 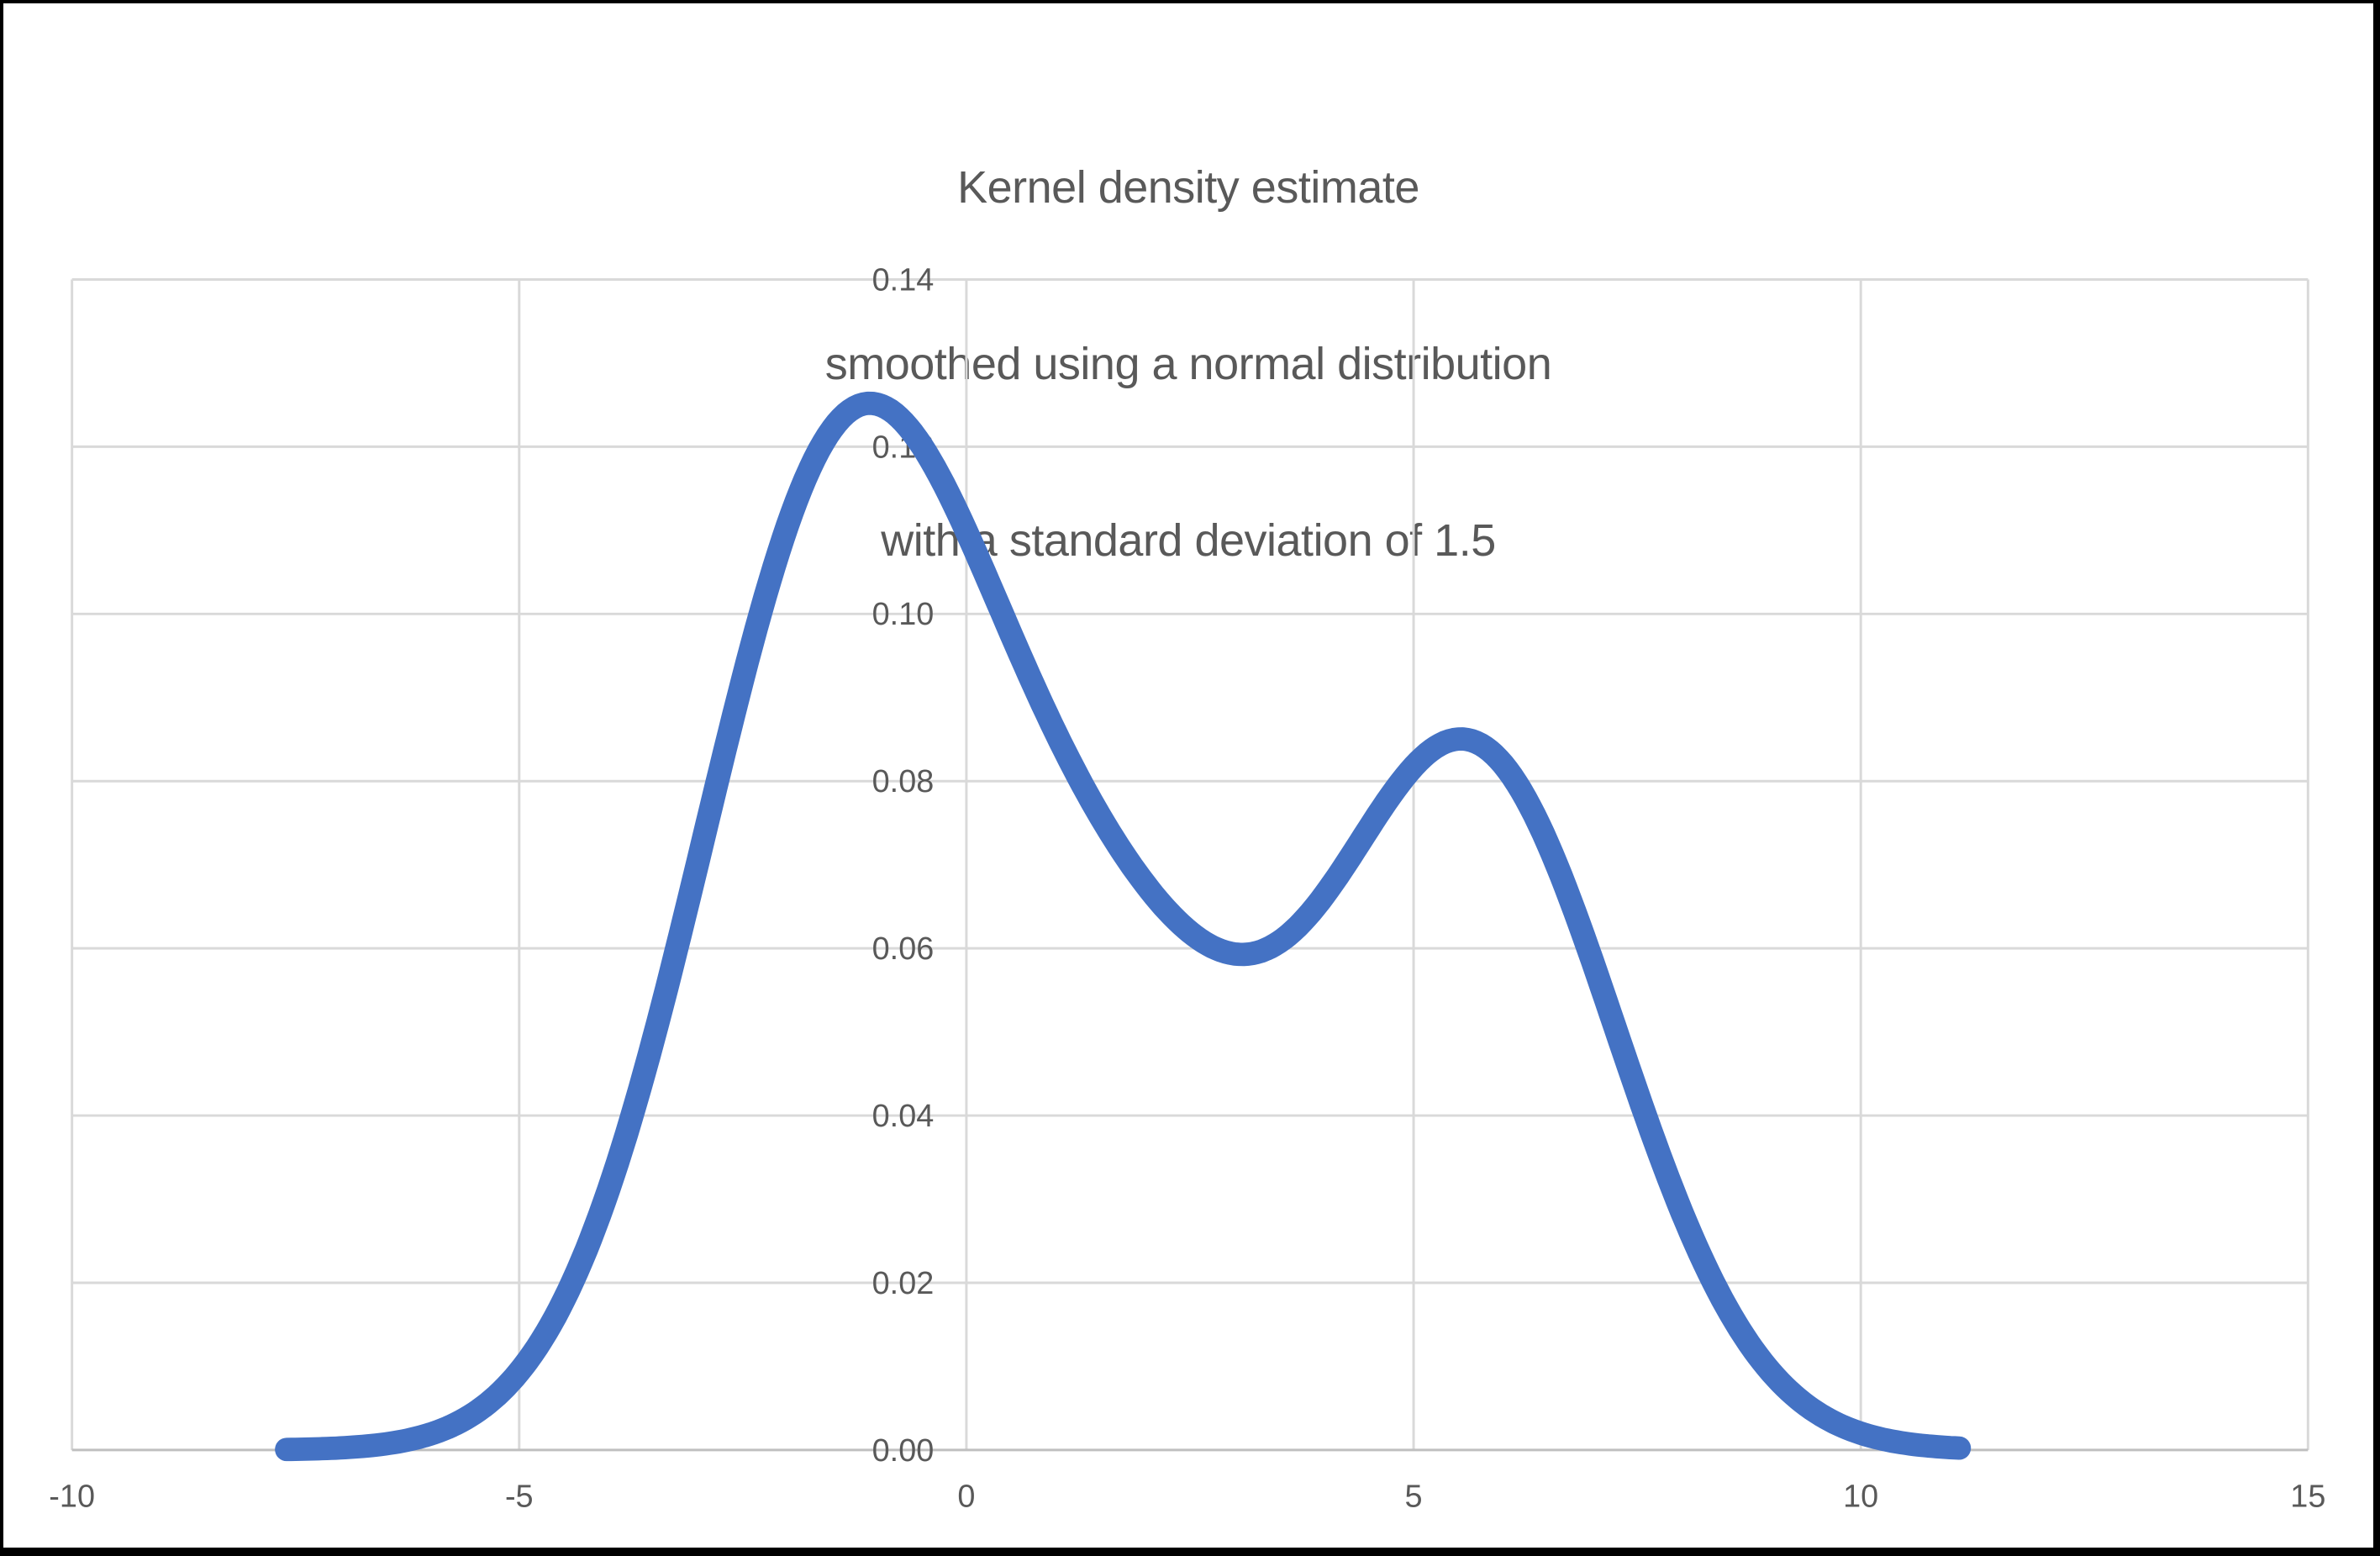 I want to click on y-tick-label-0.08: 0.08, so click(x=904, y=781).